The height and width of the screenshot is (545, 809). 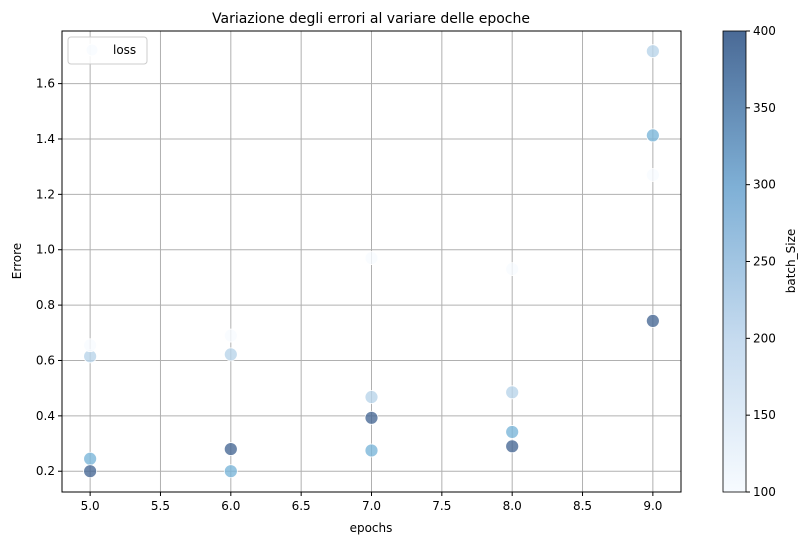 What do you see at coordinates (45, 84) in the screenshot?
I see `y-tick-label: 1.6` at bounding box center [45, 84].